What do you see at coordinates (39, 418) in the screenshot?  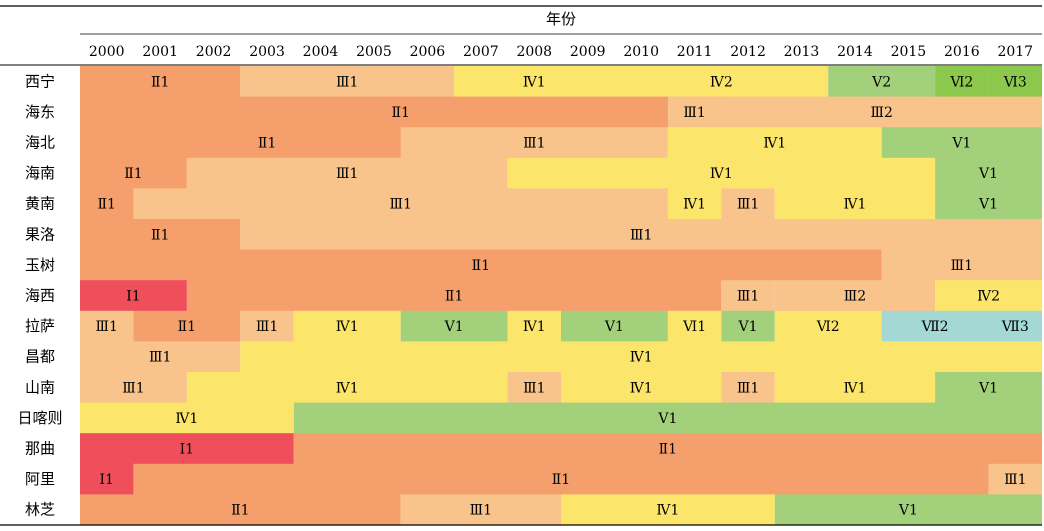 I see `region-label: 日喀则` at bounding box center [39, 418].